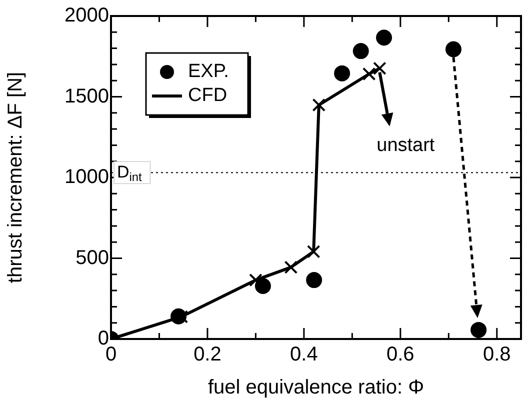 The width and height of the screenshot is (531, 404). Describe the element at coordinates (400, 355) in the screenshot. I see `x-tick-label: 0.6` at that location.